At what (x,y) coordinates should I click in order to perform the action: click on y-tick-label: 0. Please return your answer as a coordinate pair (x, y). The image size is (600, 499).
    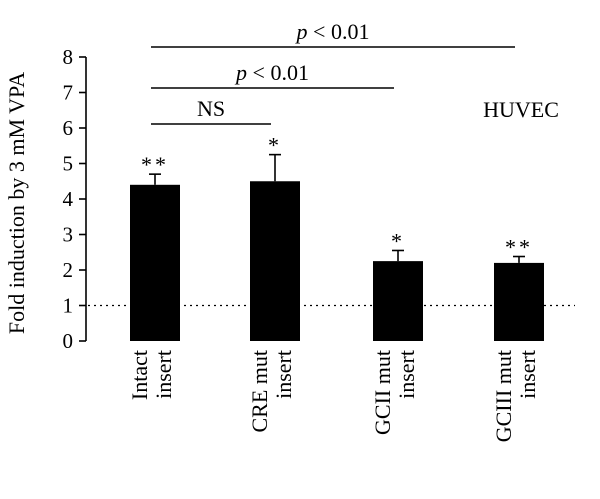
    Looking at the image, I should click on (68, 341).